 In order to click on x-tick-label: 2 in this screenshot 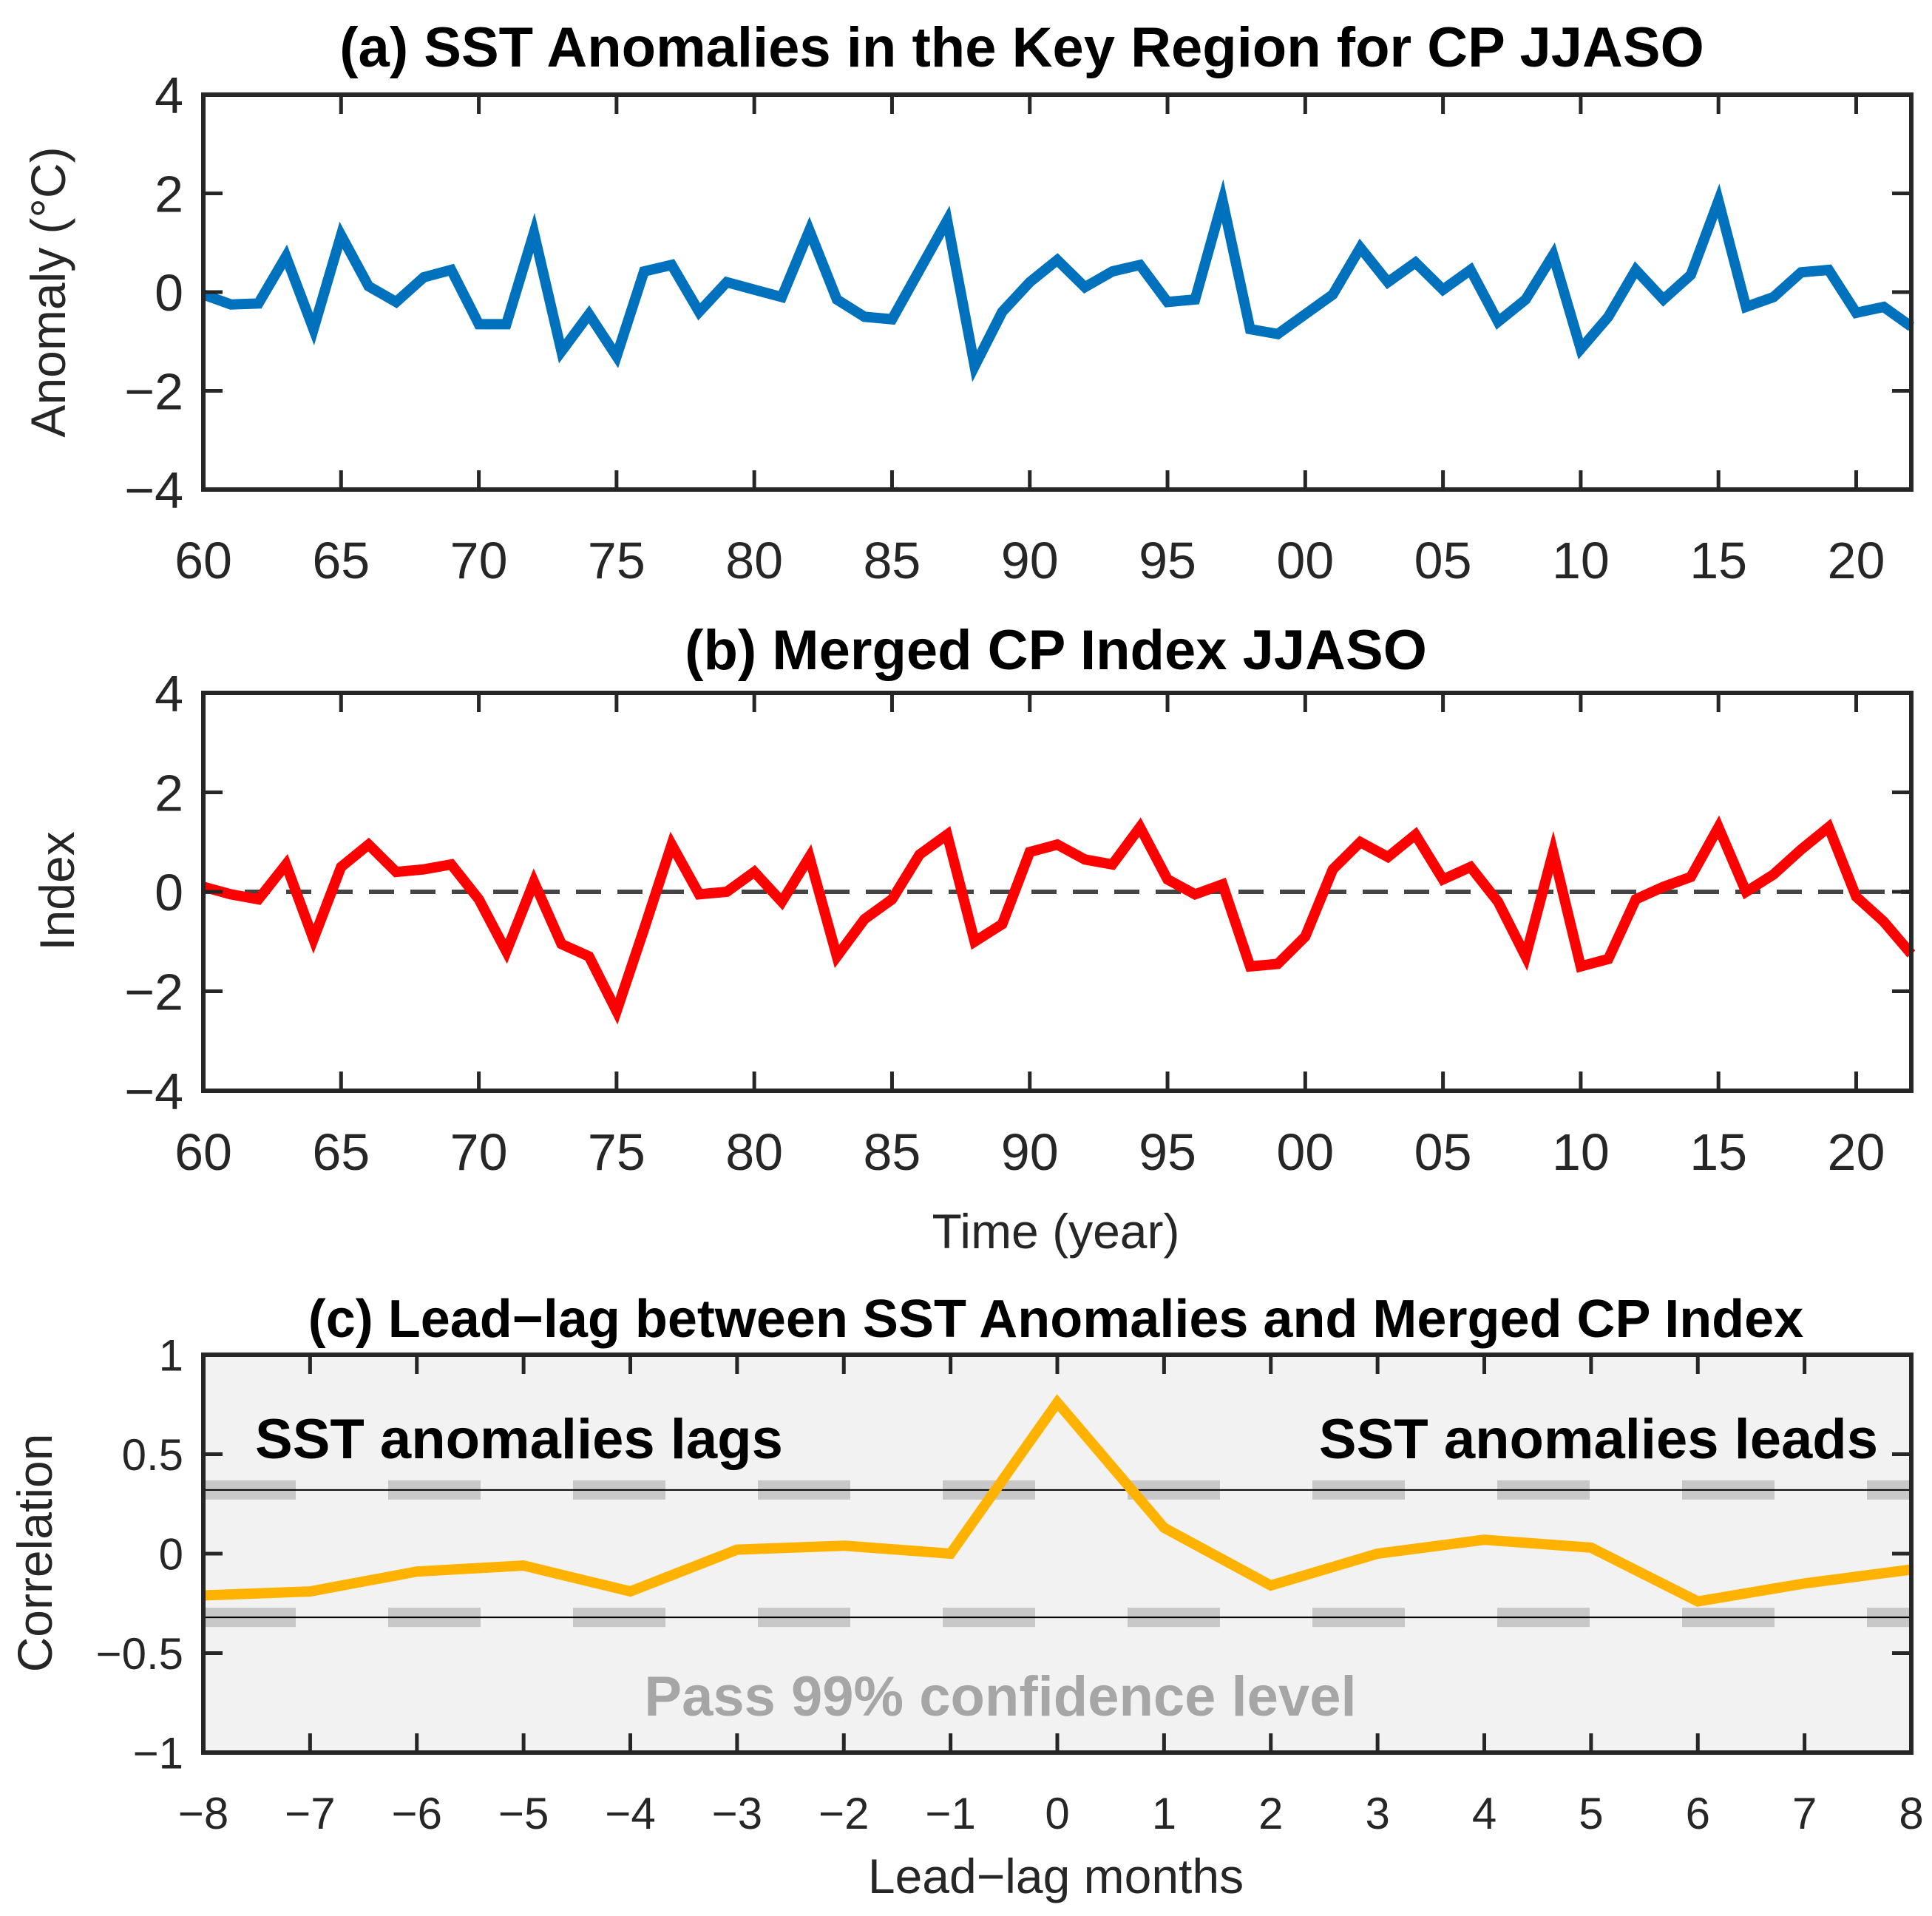, I will do `click(1270, 1813)`.